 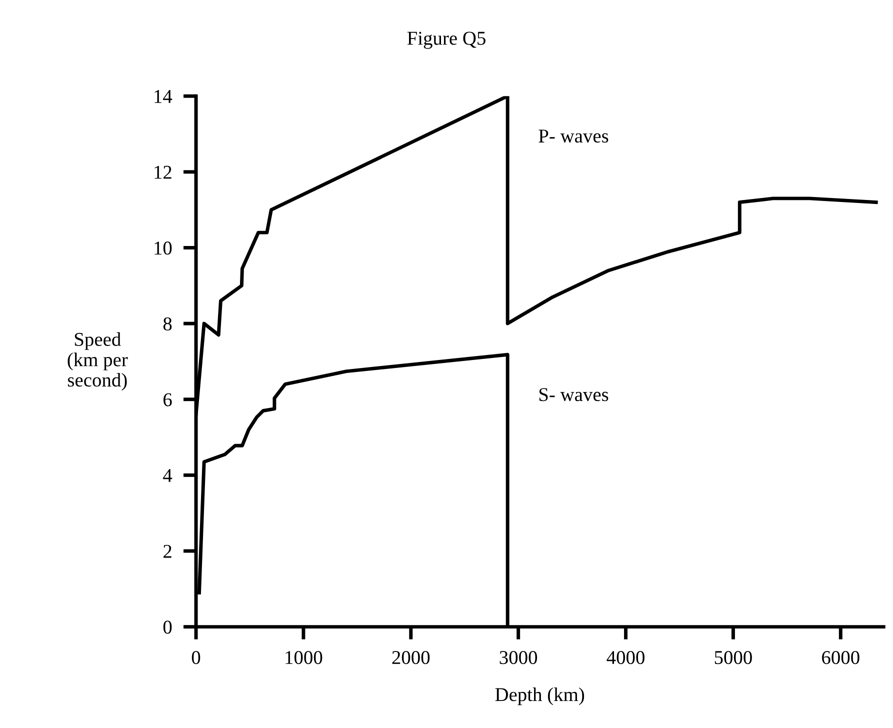 What do you see at coordinates (446, 40) in the screenshot?
I see `chart-title: Figure Q5` at bounding box center [446, 40].